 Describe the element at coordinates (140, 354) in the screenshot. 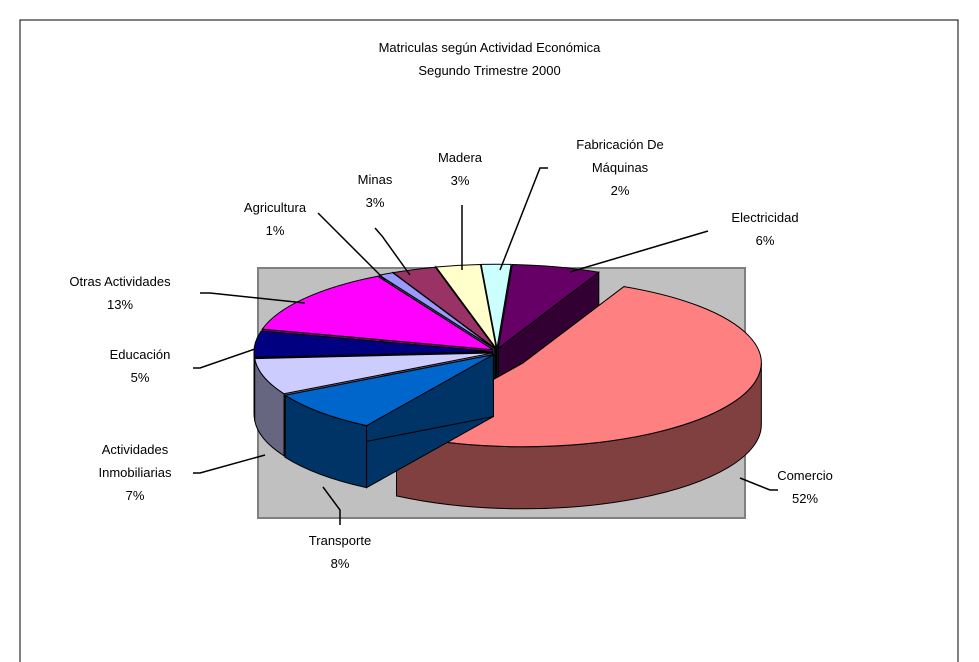

I see `label-category: Educación` at that location.